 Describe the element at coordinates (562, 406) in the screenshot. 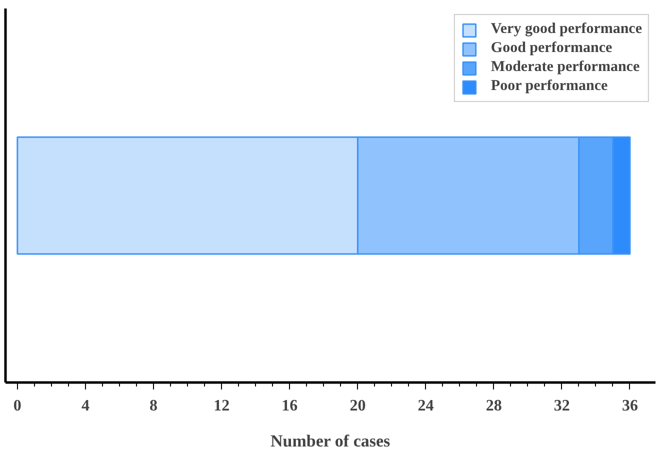

I see `x-tick-label: 32` at that location.